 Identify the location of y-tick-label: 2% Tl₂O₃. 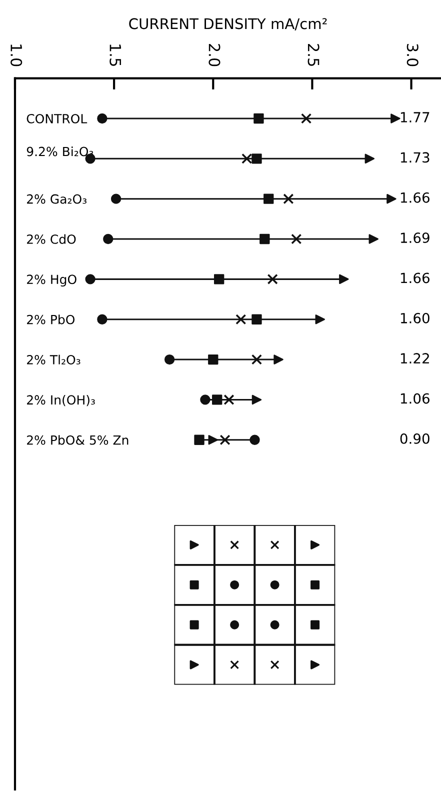
(53, 359).